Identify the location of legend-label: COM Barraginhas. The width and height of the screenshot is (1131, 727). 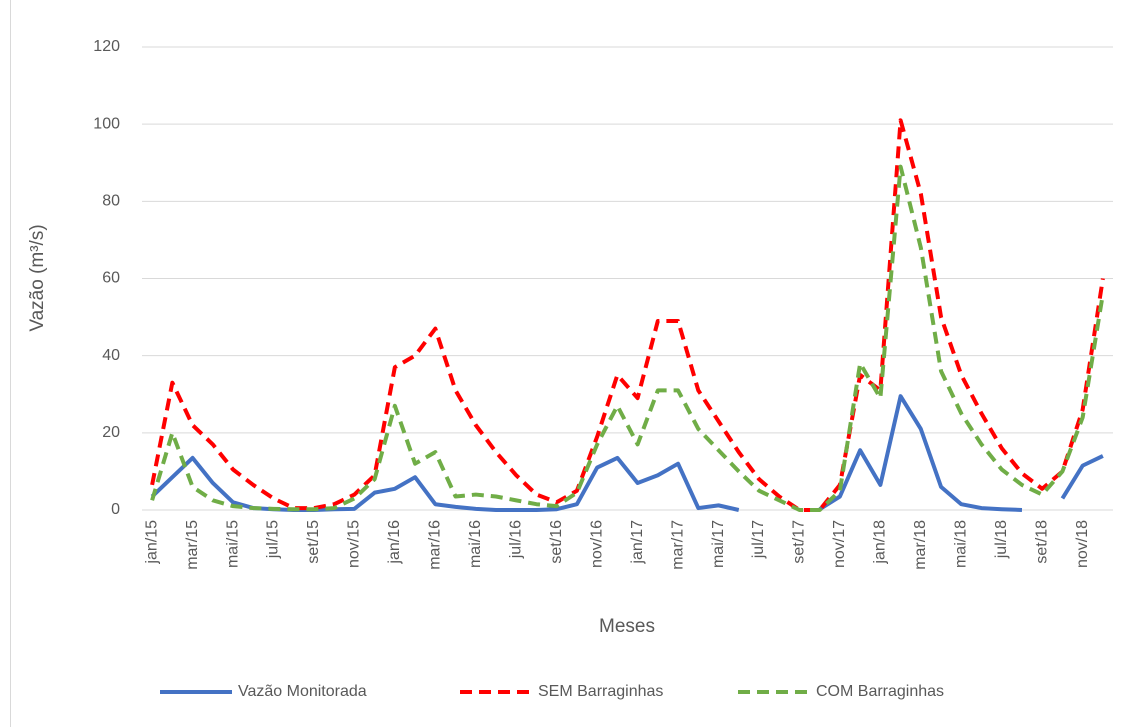
(880, 691).